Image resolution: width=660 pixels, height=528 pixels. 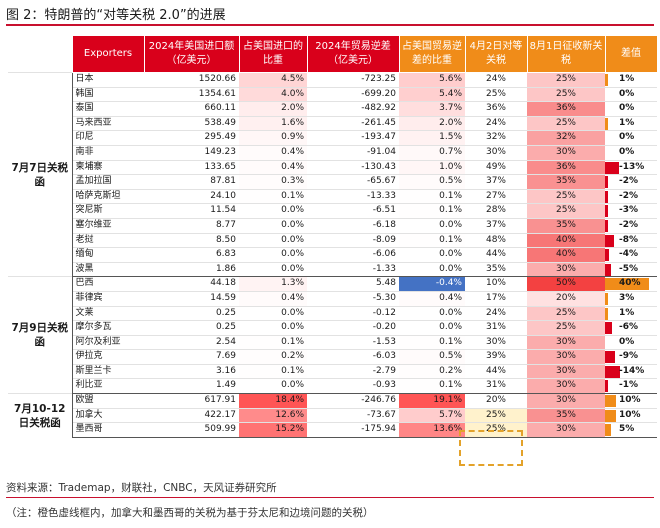 What do you see at coordinates (353, 430) in the screenshot?
I see `deficit-cell: -175.94` at bounding box center [353, 430].